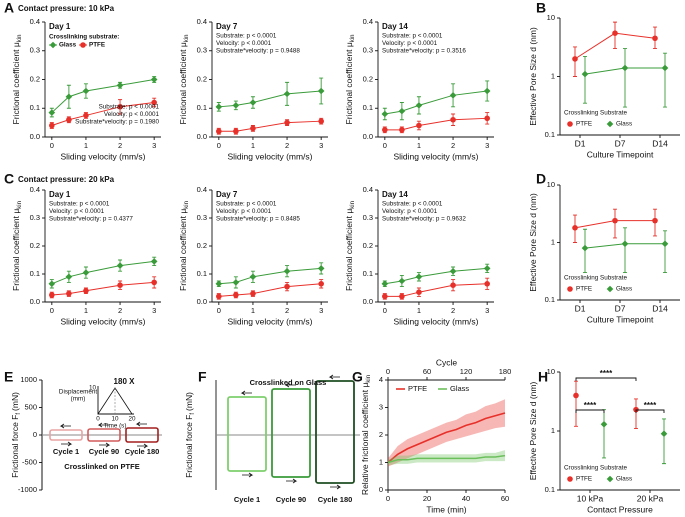 The image size is (685, 517). I want to click on annotation: Substrate*velocity: p = 0.4377, so click(91, 219).